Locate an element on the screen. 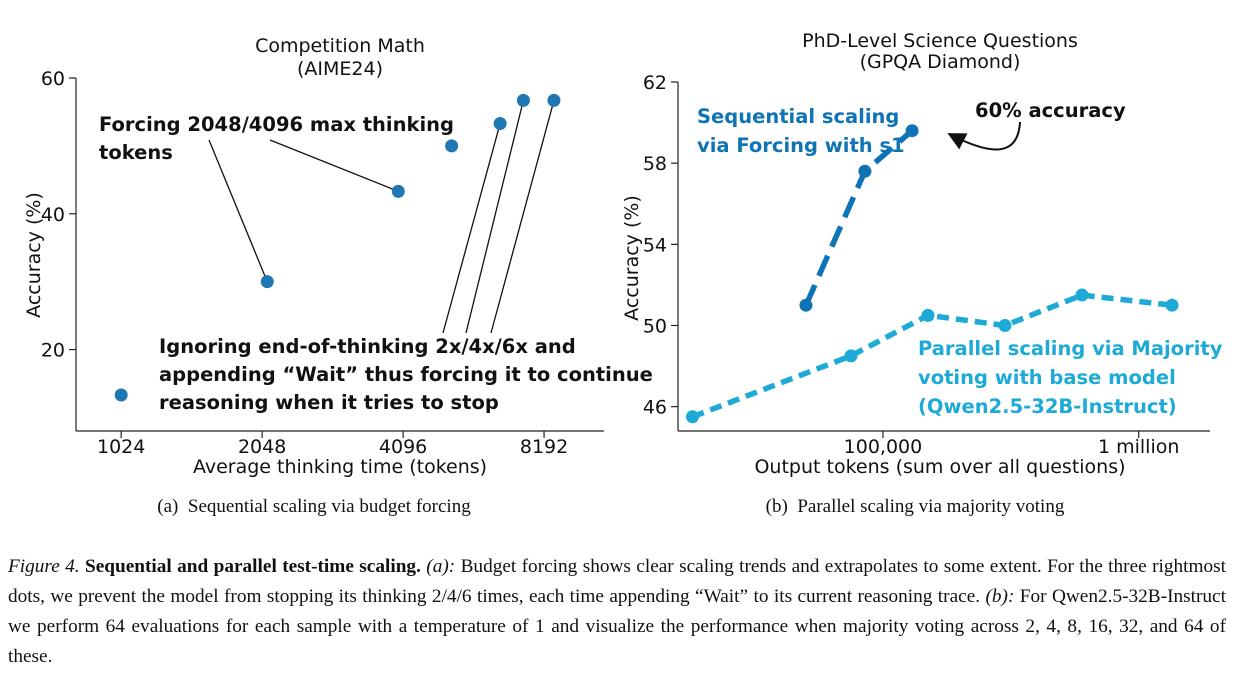 The width and height of the screenshot is (1235, 675). panel-a-subtitle: (AIME24) is located at coordinates (340, 69).